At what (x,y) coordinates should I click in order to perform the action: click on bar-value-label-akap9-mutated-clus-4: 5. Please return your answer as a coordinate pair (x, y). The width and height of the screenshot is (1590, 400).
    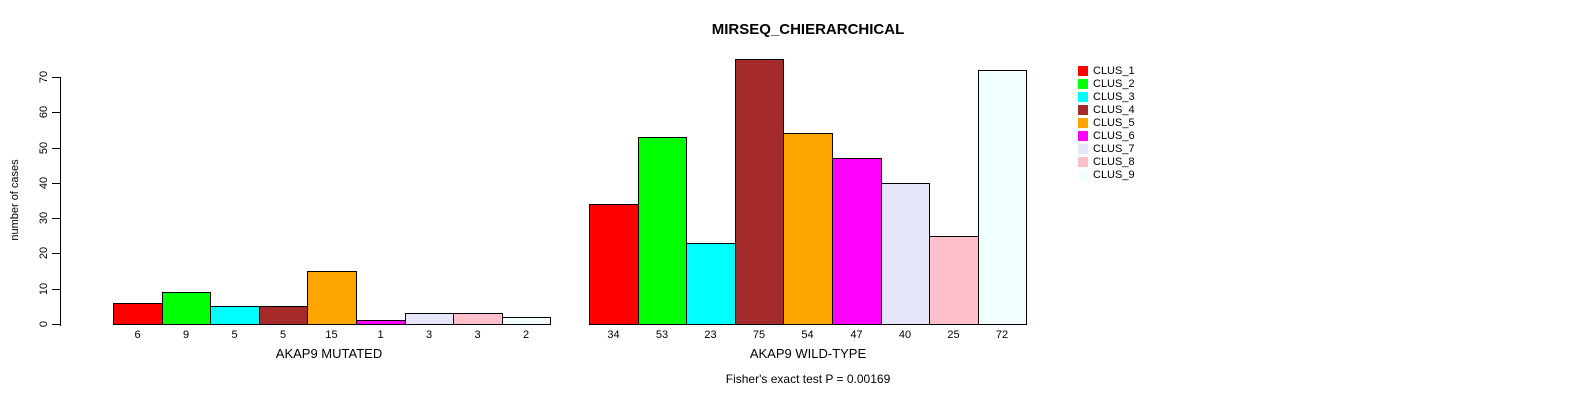
    Looking at the image, I should click on (283, 335).